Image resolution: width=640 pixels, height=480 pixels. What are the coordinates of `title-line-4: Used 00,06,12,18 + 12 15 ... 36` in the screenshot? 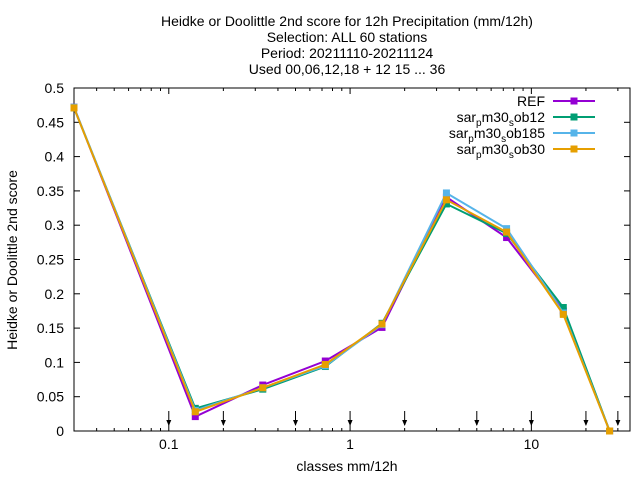 It's located at (347, 69).